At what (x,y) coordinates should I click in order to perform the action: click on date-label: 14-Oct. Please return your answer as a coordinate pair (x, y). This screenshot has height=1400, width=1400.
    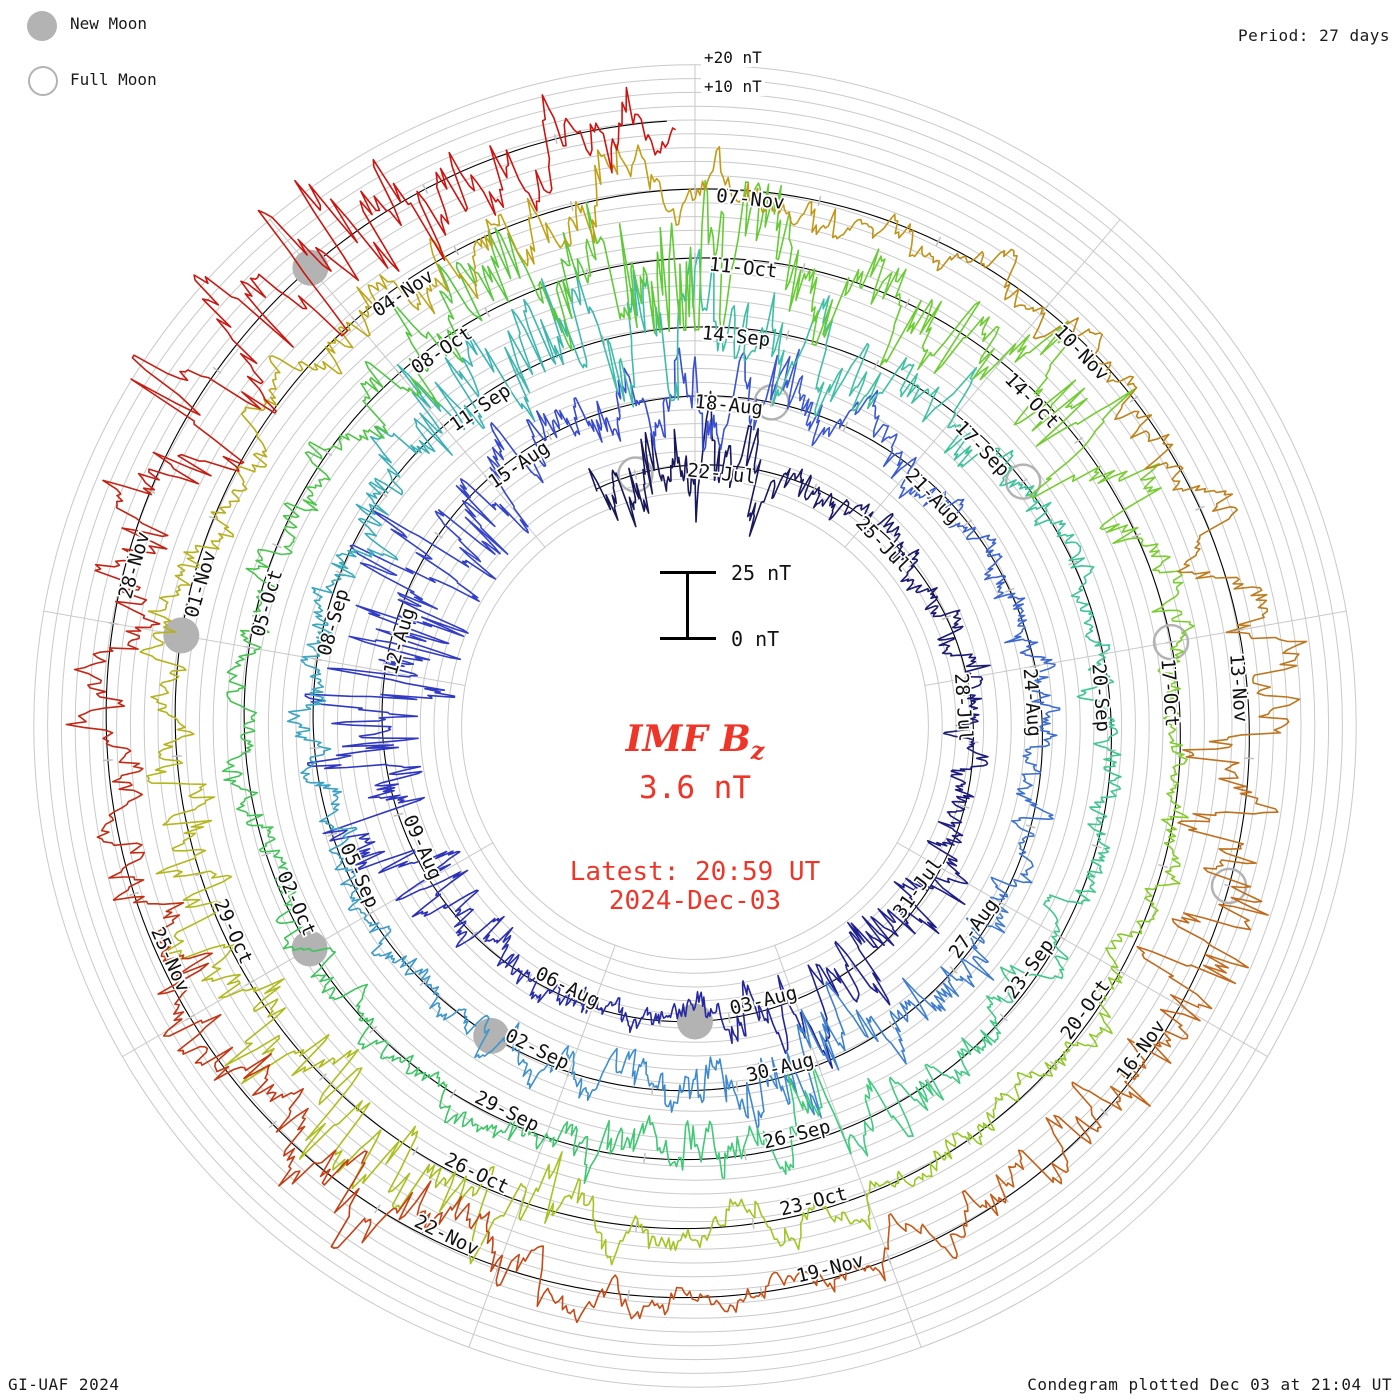
    Looking at the image, I should click on (1032, 400).